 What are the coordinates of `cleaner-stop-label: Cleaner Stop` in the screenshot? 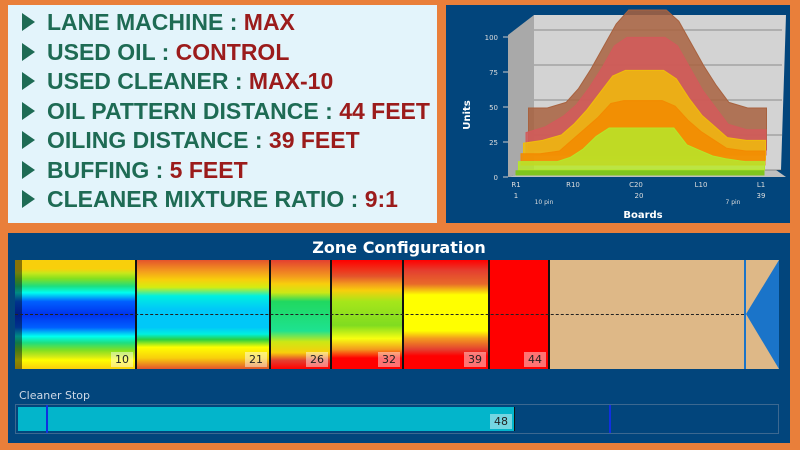 It's located at (55, 395).